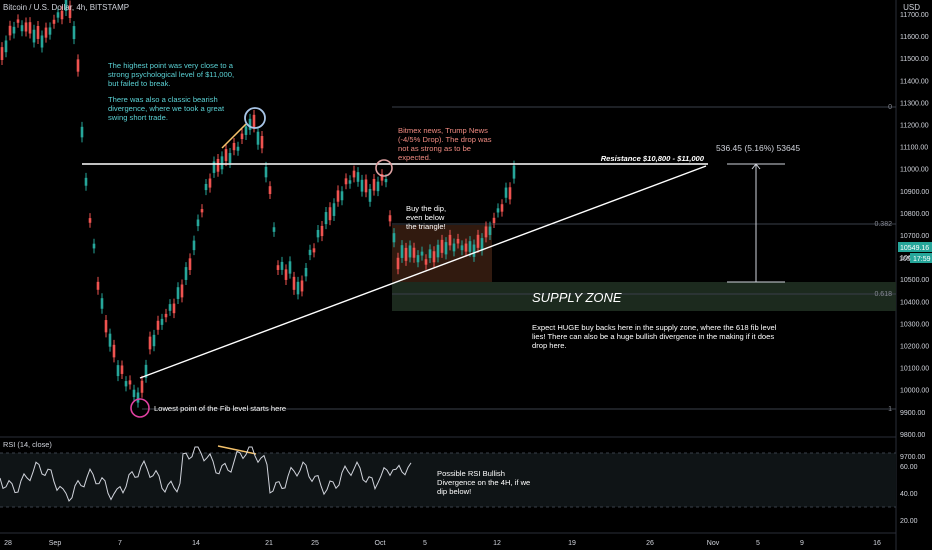 The image size is (932, 550). I want to click on dip-note-line: Buy the dip,, so click(426, 208).